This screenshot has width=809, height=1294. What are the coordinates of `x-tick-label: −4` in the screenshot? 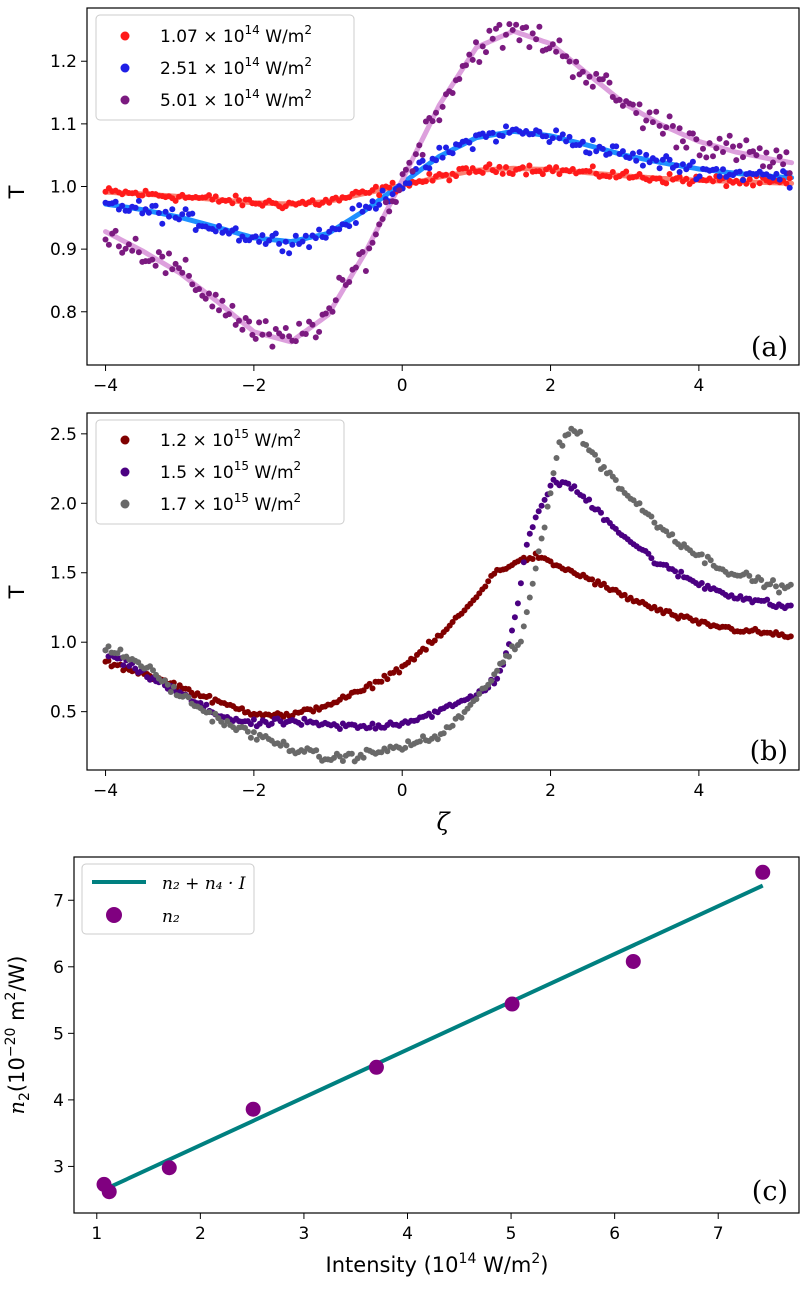 It's located at (105, 791).